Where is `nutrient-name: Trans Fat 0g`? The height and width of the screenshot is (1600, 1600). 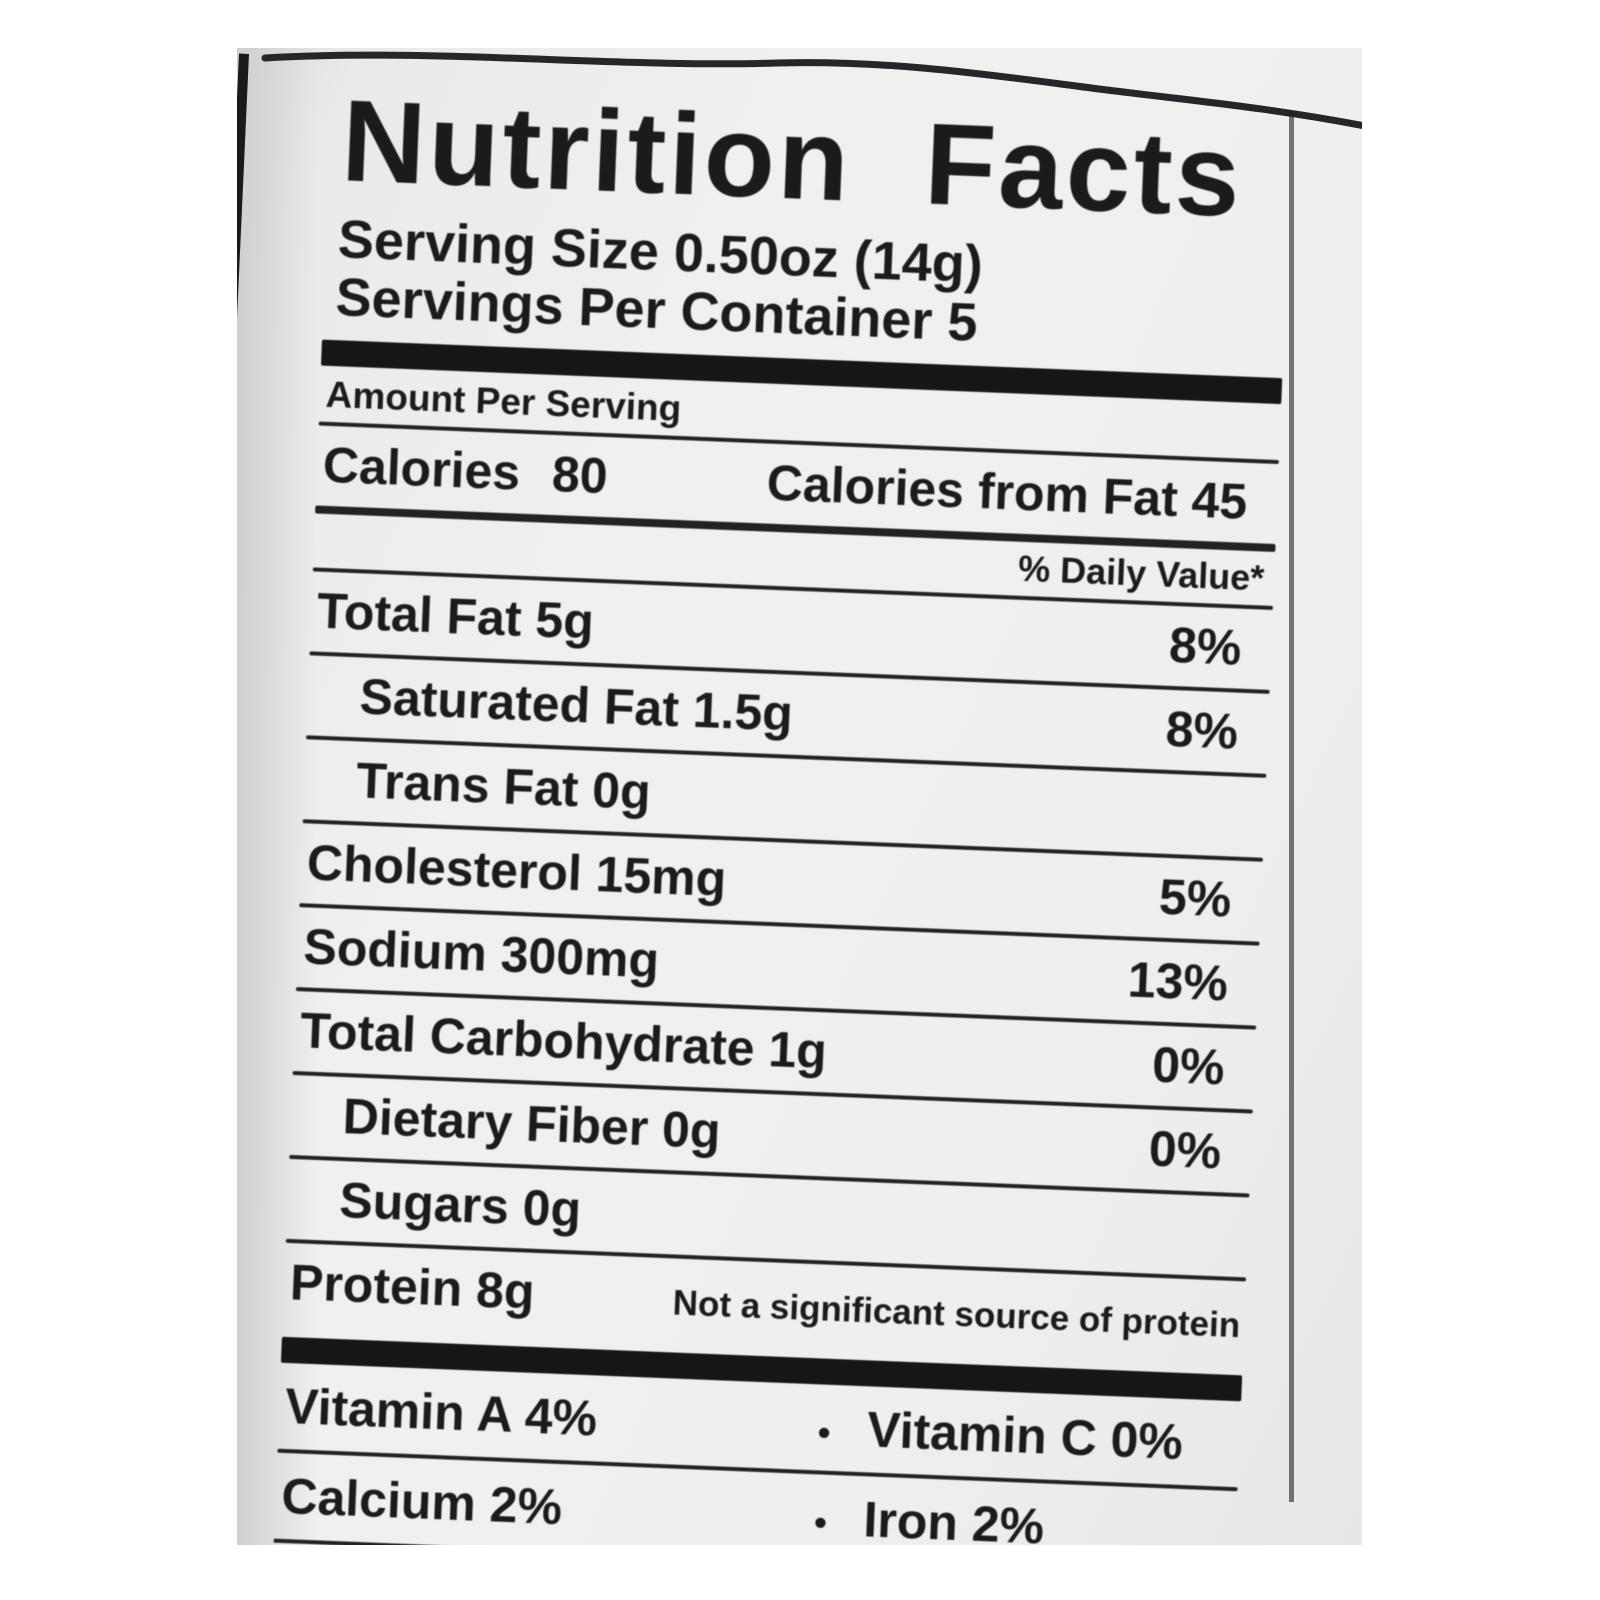
nutrient-name: Trans Fat 0g is located at coordinates (503, 786).